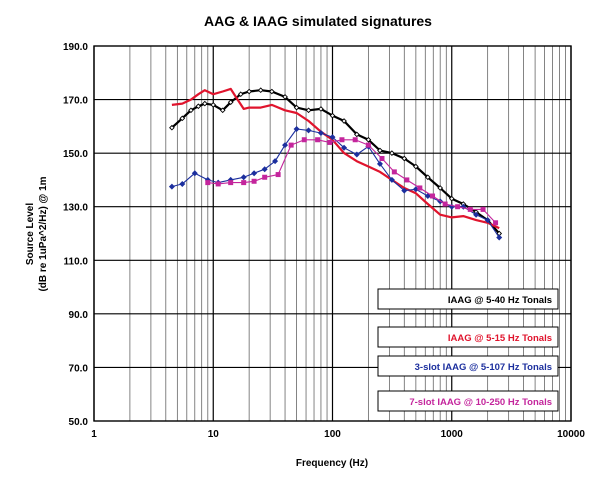 This screenshot has height=480, width=614. Describe the element at coordinates (75, 235) in the screenshot. I see `y-axis-ticks: 50.0 70.0 90.0 110.0 130.0 150.0 170.0 190.0` at that location.